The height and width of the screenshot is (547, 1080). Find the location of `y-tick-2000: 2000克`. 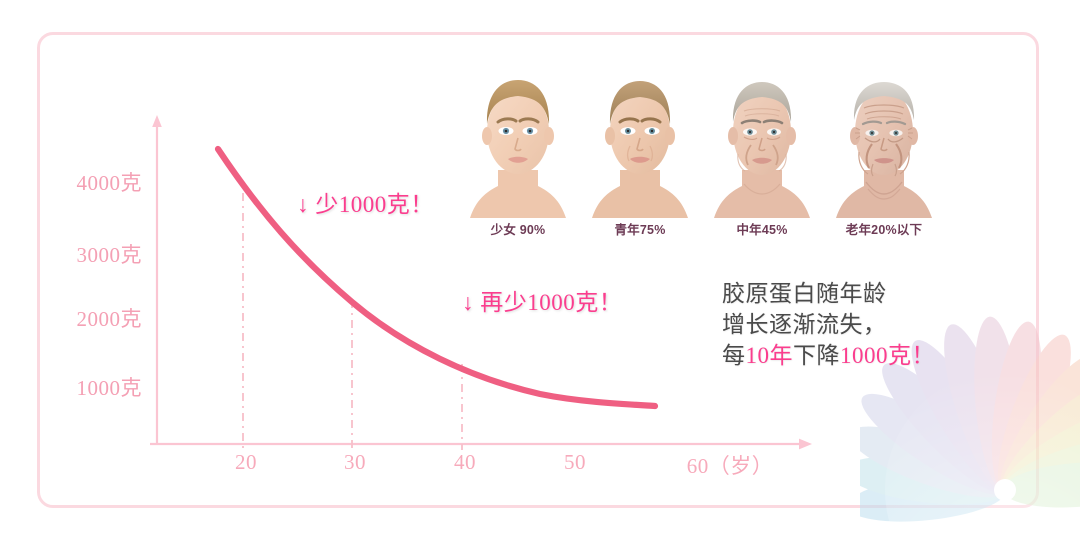

y-tick-2000: 2000克 is located at coordinates (109, 319).